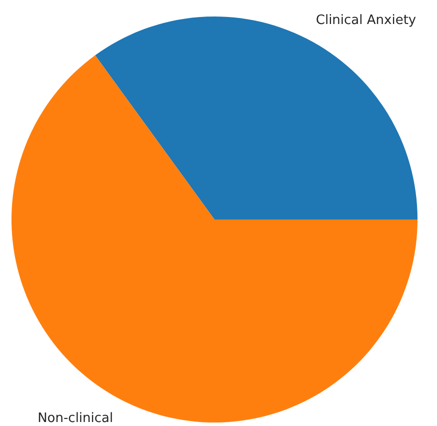 Image resolution: width=437 pixels, height=426 pixels. Describe the element at coordinates (76, 418) in the screenshot. I see `slice-label: Non-clinical` at that location.